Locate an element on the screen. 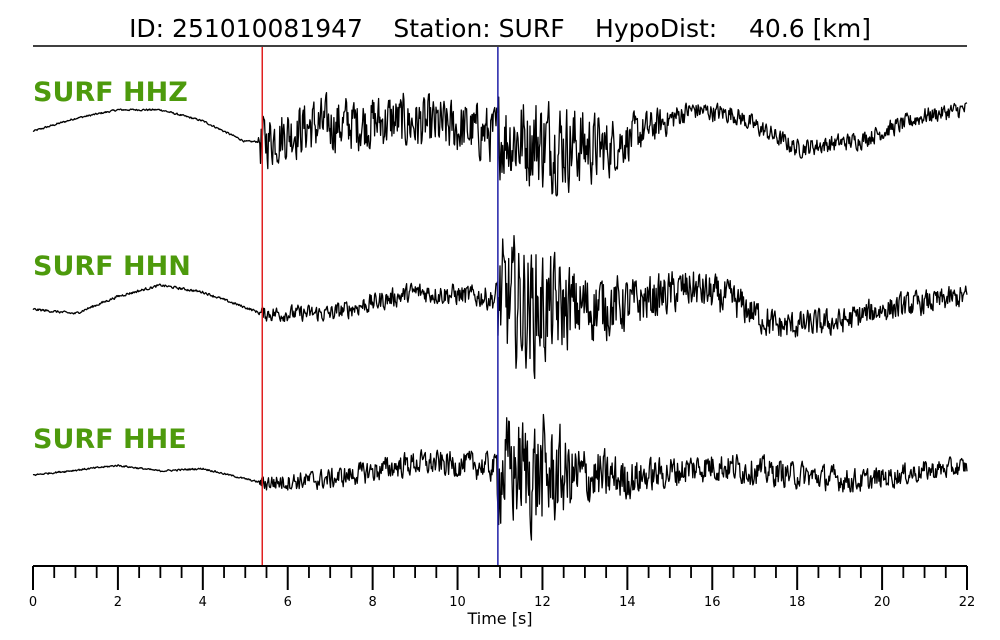 The height and width of the screenshot is (640, 1000). time-axis: 0 2 4 6 8 10 12 14 16 18 20 22 is located at coordinates (502, 587).